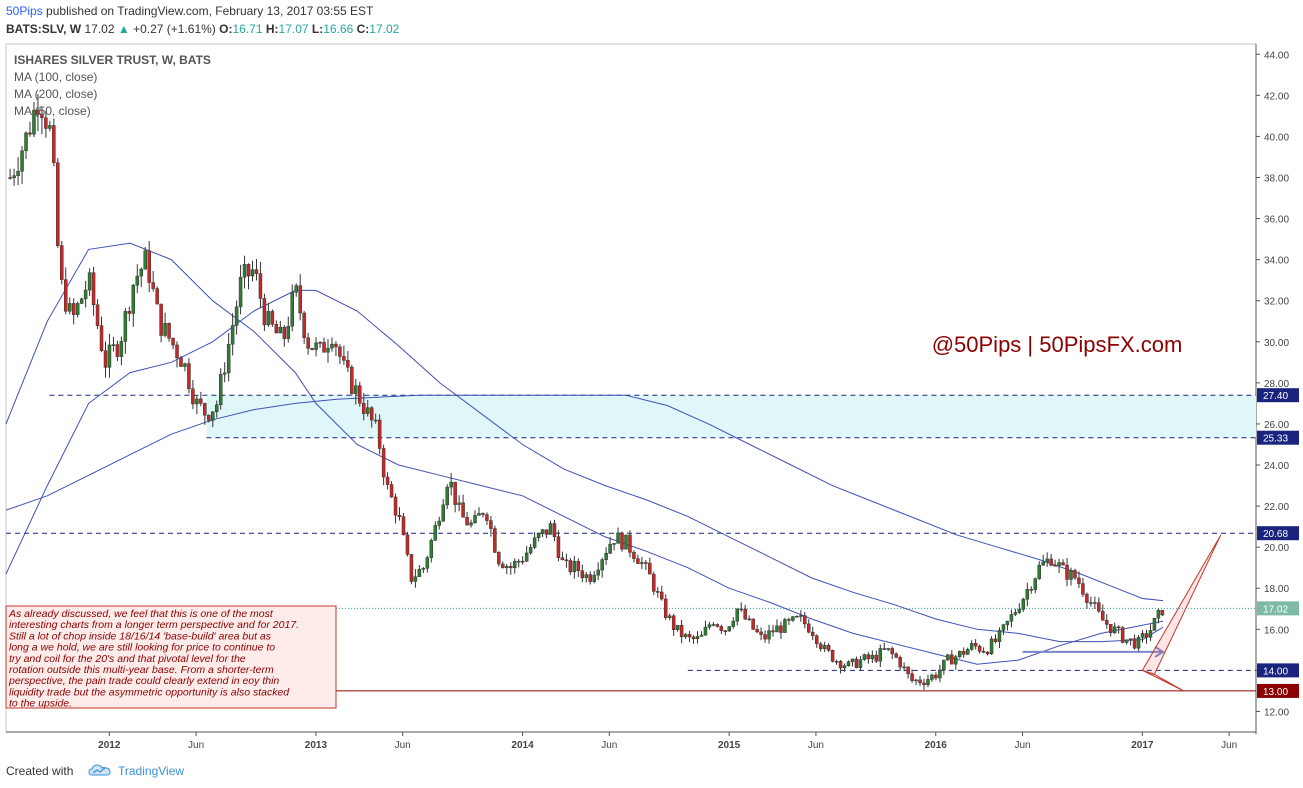  Describe the element at coordinates (1278, 533) in the screenshot. I see `price-label-box` at that location.